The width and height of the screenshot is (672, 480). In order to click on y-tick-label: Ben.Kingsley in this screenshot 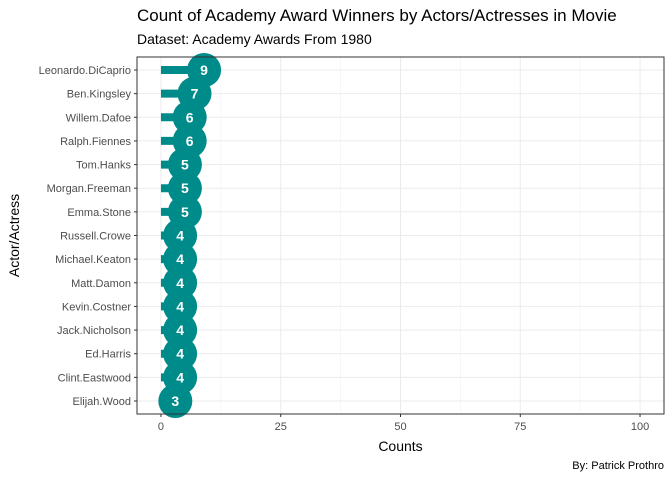, I will do `click(99, 95)`.